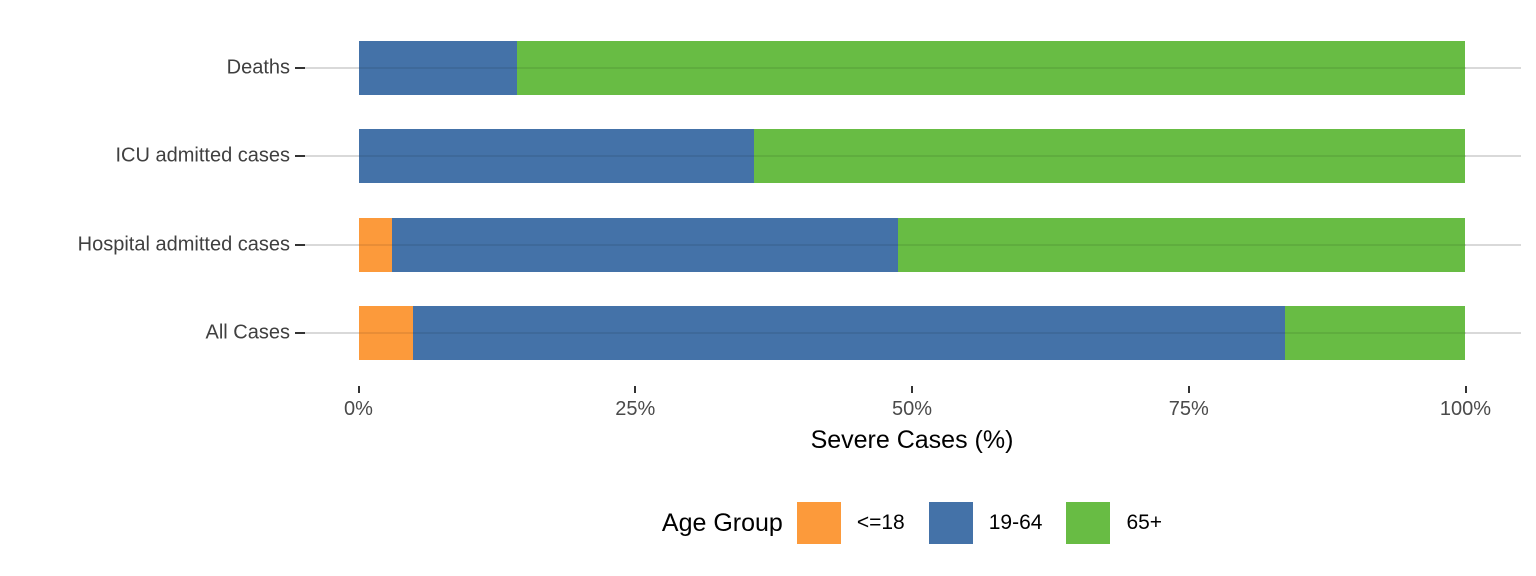 This screenshot has height=576, width=1536. Describe the element at coordinates (850, 523) in the screenshot. I see `legend-item-18: <=18` at that location.